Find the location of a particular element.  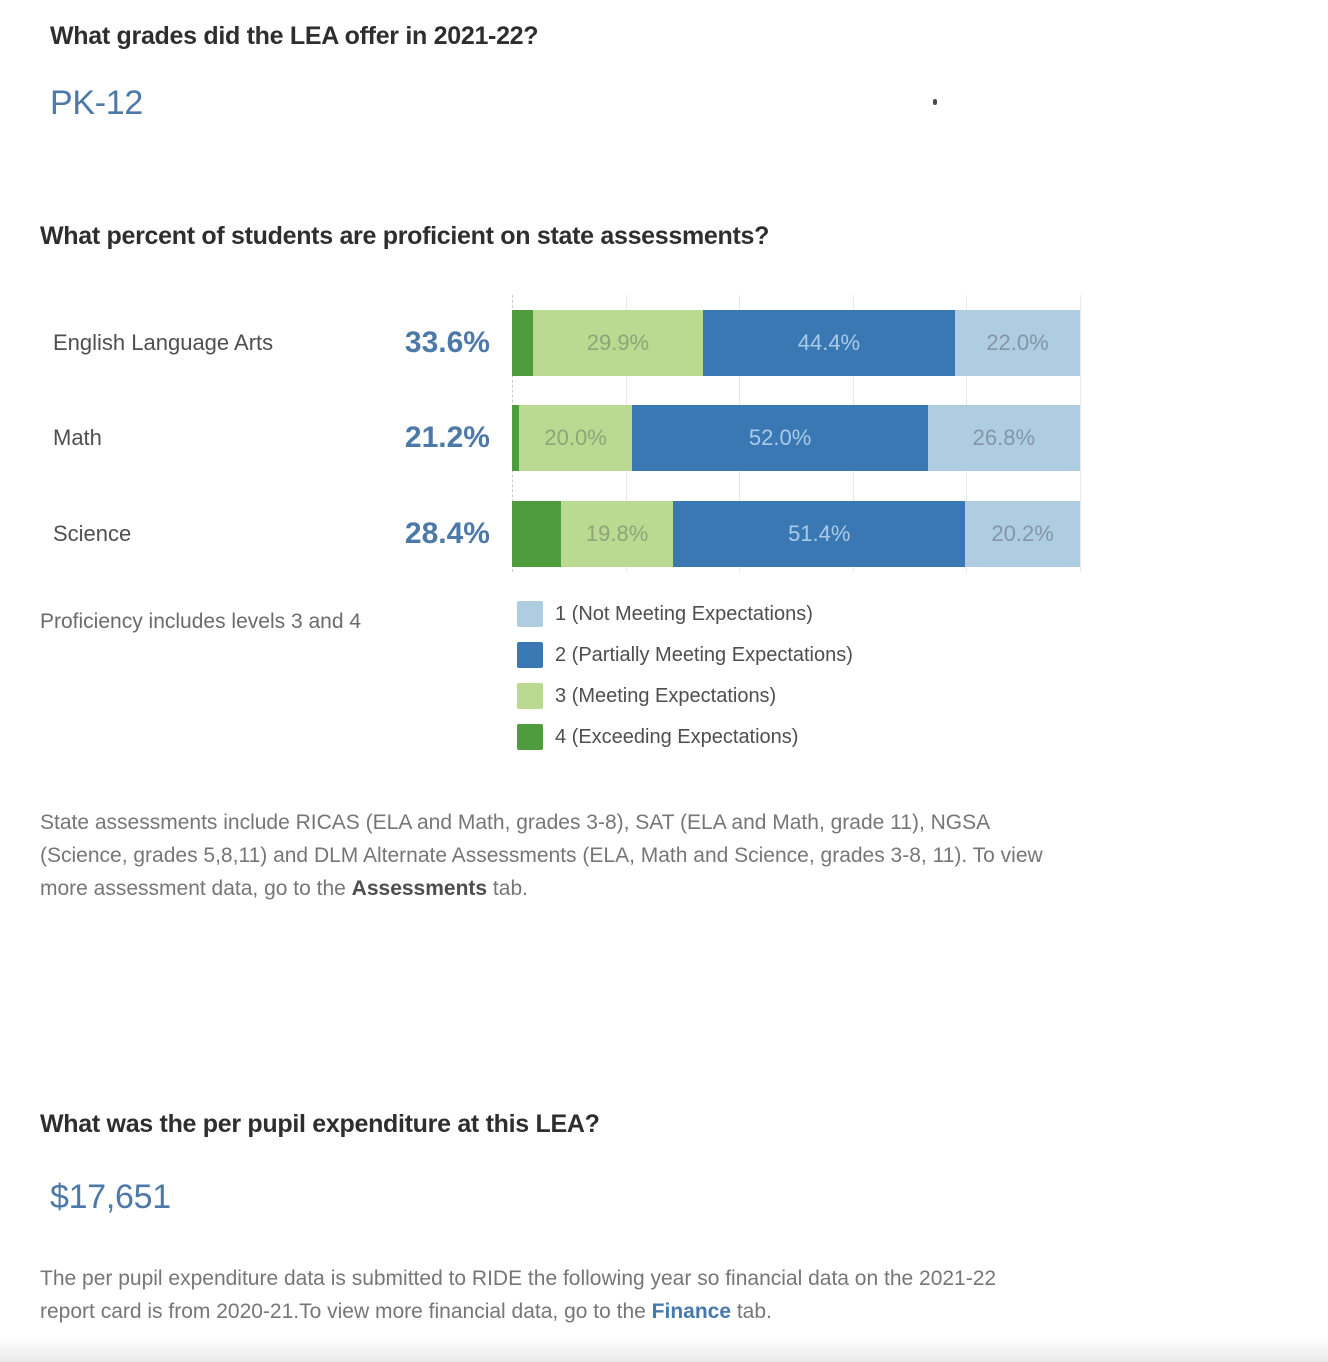

category-label: Math is located at coordinates (77, 437).